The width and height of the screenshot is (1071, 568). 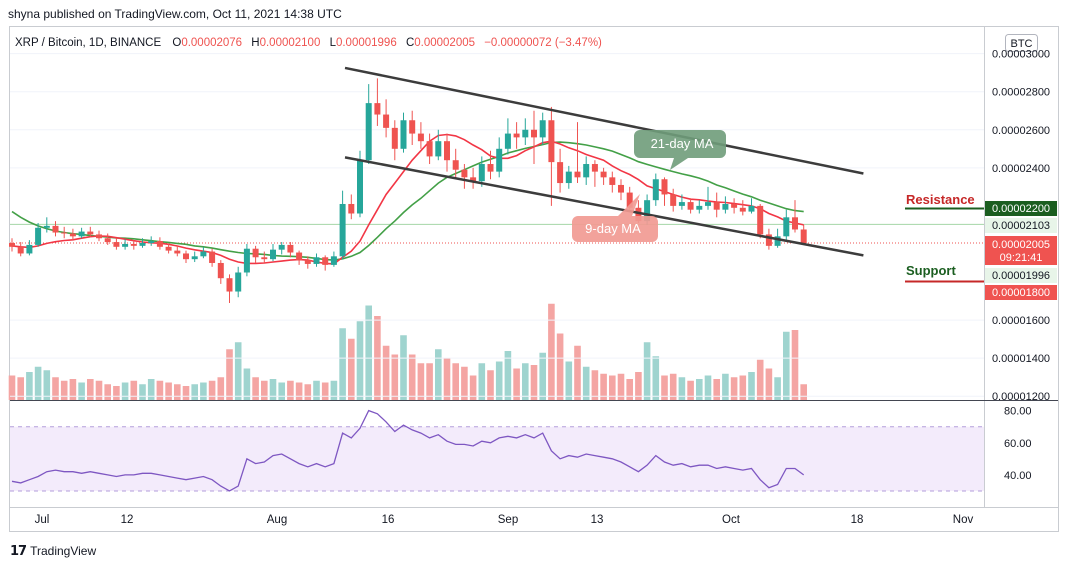 I want to click on rsi-band, so click(x=497, y=458).